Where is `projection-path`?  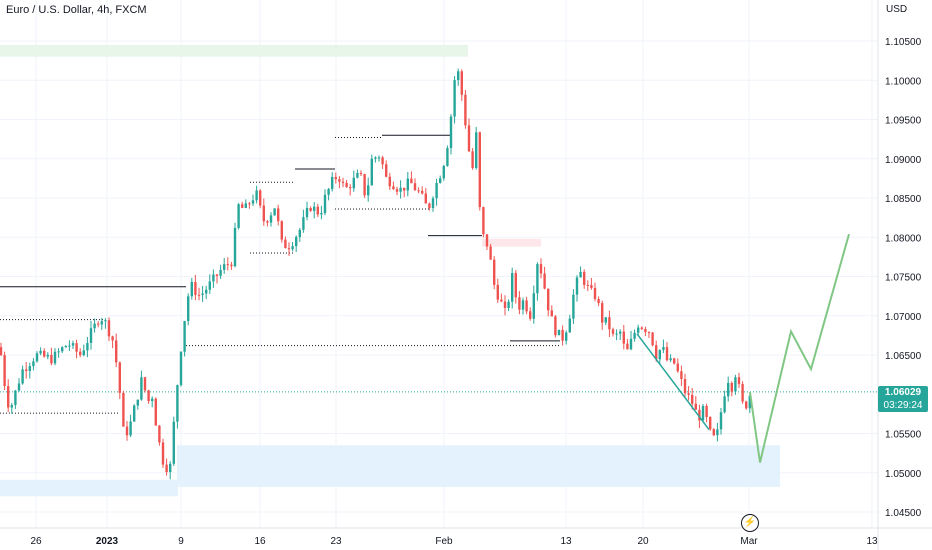
projection-path is located at coordinates (799, 348).